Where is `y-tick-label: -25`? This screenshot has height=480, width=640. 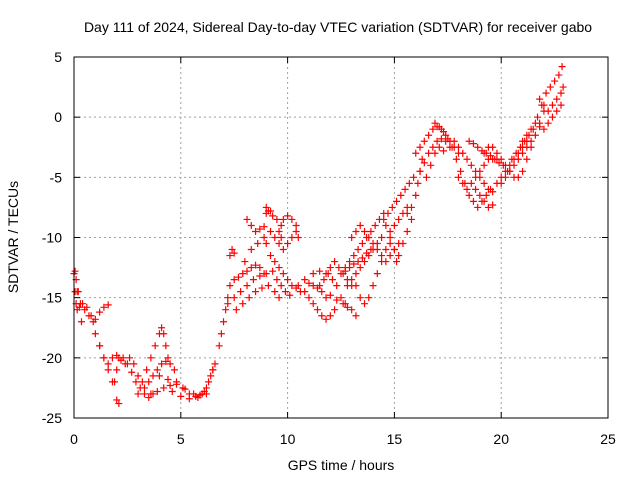 y-tick-label: -25 is located at coordinates (52, 418).